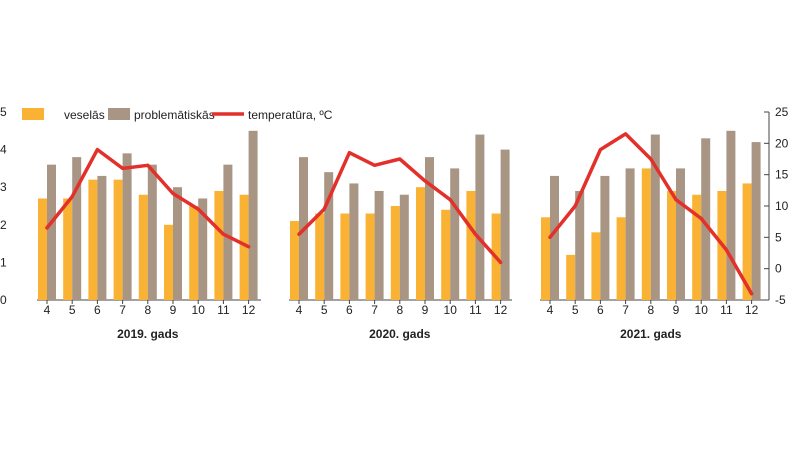 This screenshot has height=450, width=800. Describe the element at coordinates (782, 206) in the screenshot. I see `right-axis-tick: 10` at that location.